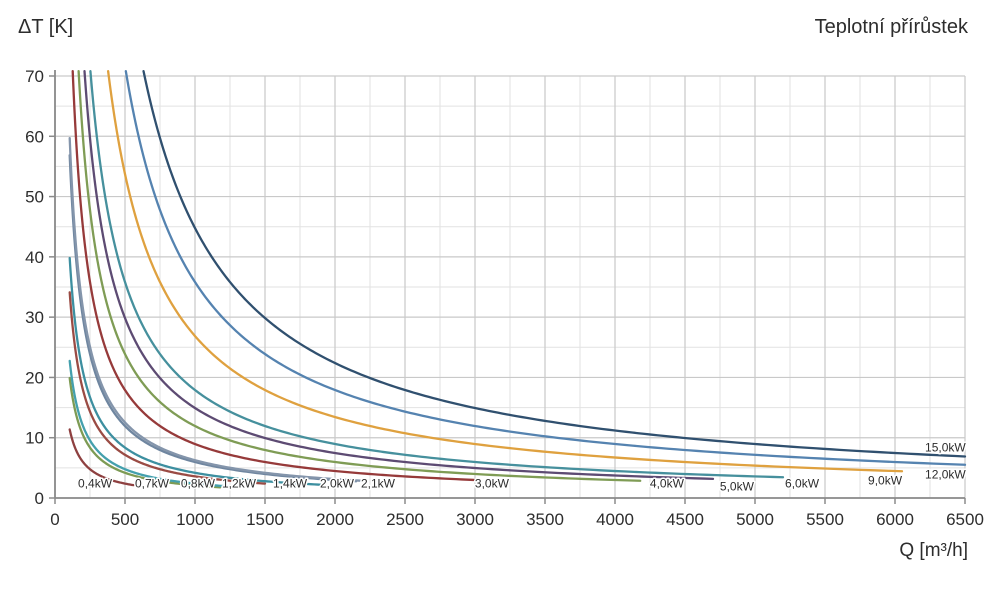 The height and width of the screenshot is (604, 1000). I want to click on x-tick-label: 3500, so click(545, 519).